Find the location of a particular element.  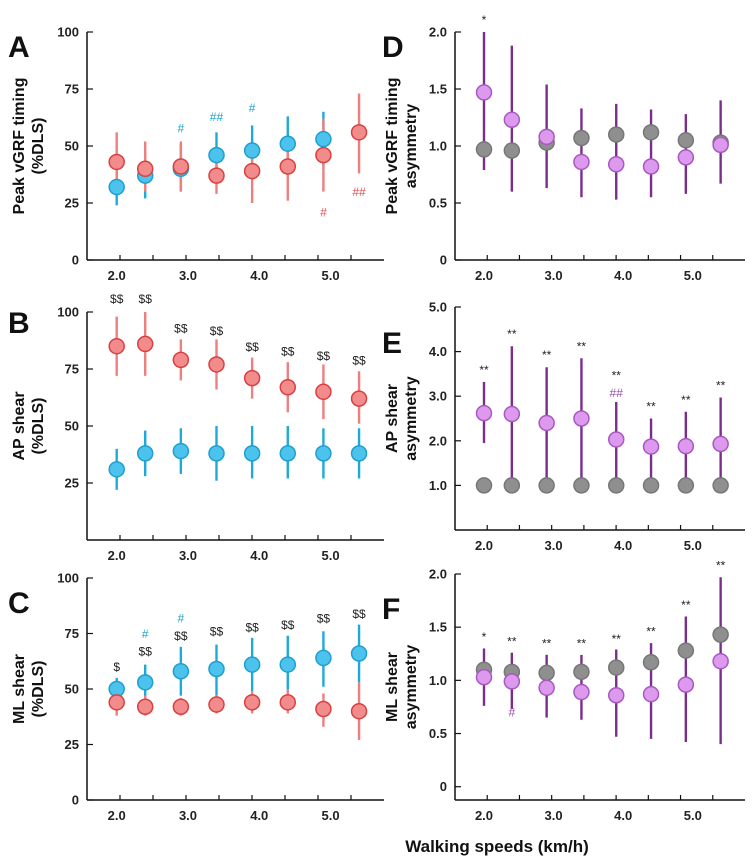

panel-d-x-tick-label: 3.0 is located at coordinates (554, 275).